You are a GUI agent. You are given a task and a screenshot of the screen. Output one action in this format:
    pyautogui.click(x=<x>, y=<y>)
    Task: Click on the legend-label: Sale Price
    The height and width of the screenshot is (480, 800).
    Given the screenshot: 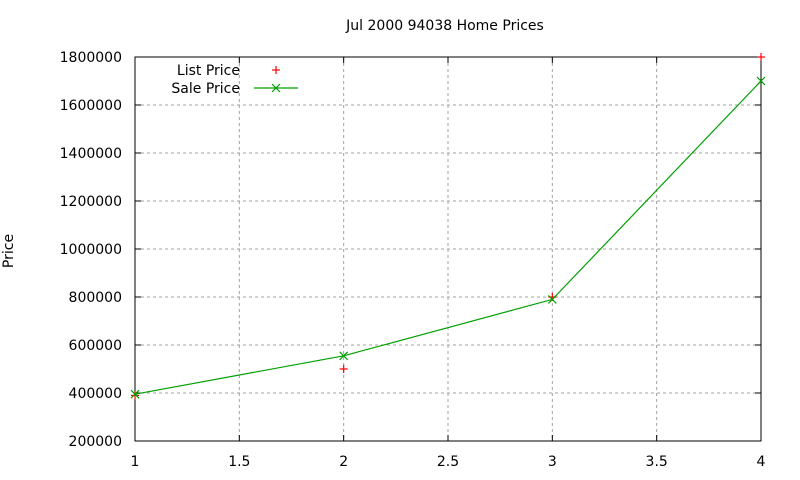 What is the action you would take?
    pyautogui.click(x=205, y=89)
    